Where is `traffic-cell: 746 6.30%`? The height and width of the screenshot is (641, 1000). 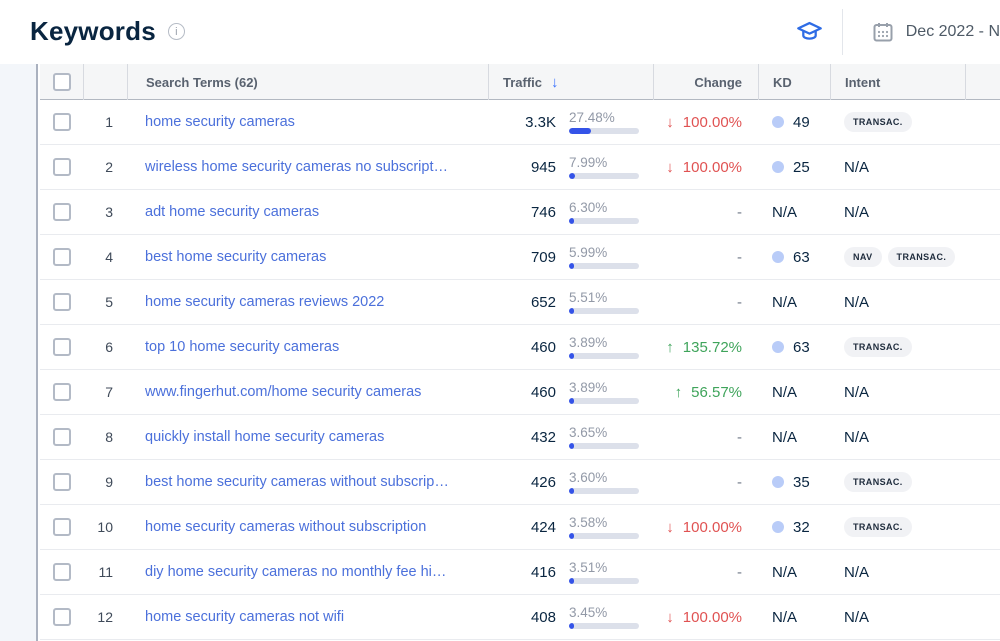 traffic-cell: 746 6.30% is located at coordinates (570, 212).